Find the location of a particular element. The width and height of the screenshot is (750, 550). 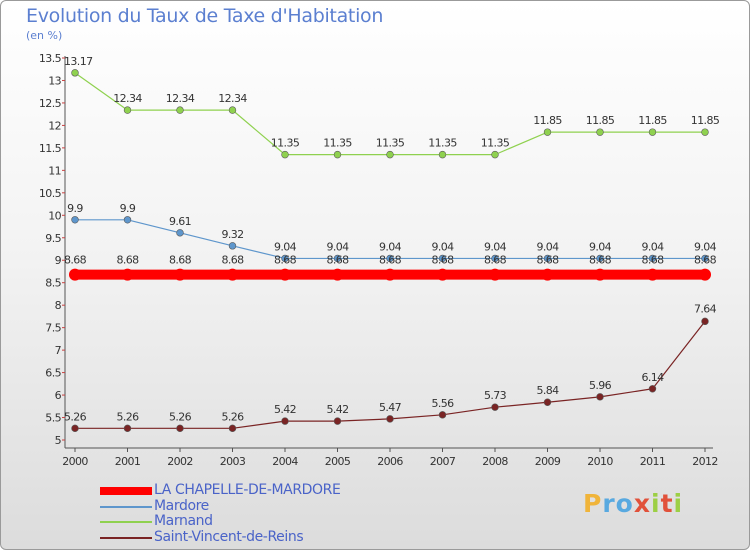

y-tick-label: 7 is located at coordinates (58, 350).